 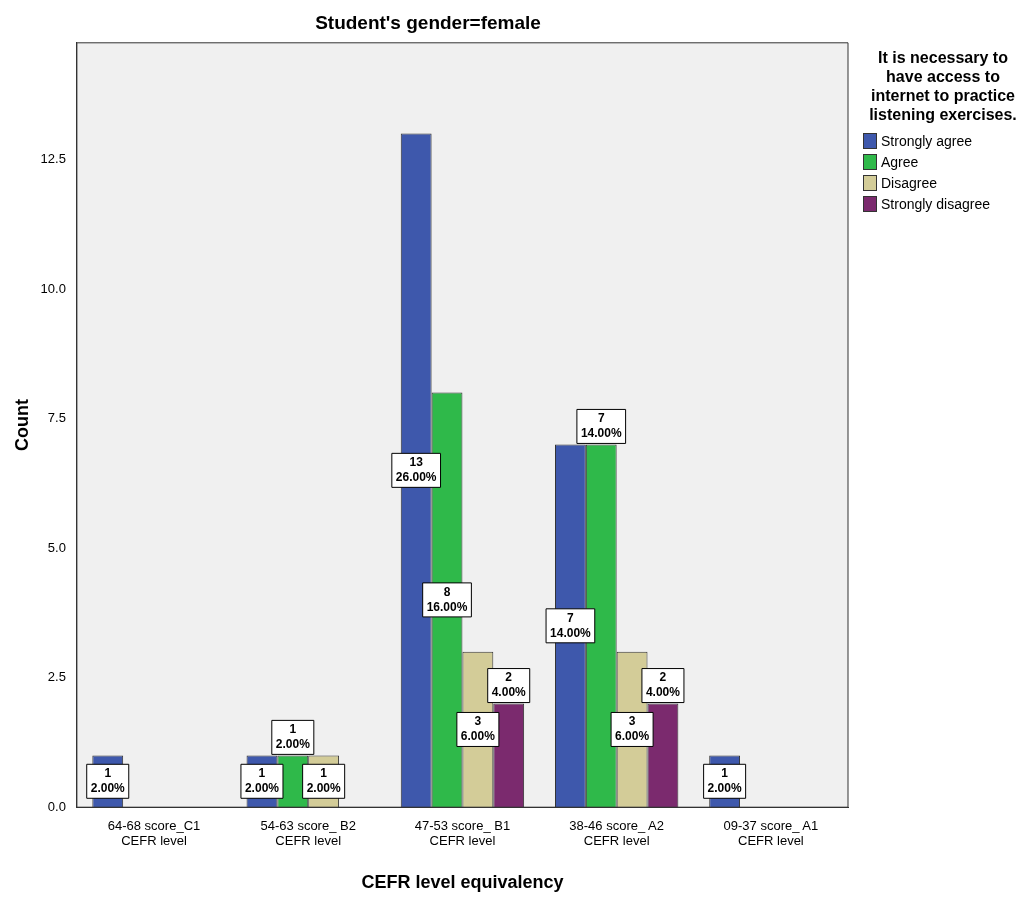 What do you see at coordinates (909, 182) in the screenshot?
I see `legend-label: Disagree` at bounding box center [909, 182].